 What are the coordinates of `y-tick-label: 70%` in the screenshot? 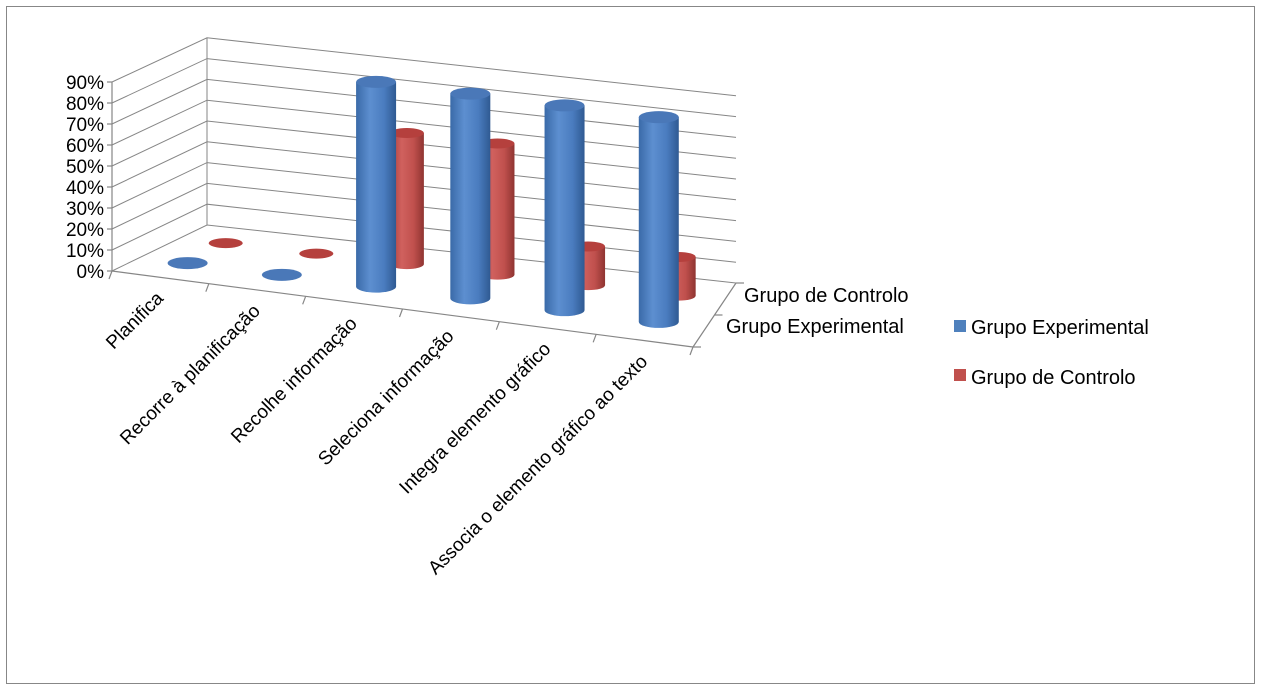 It's located at (85, 125).